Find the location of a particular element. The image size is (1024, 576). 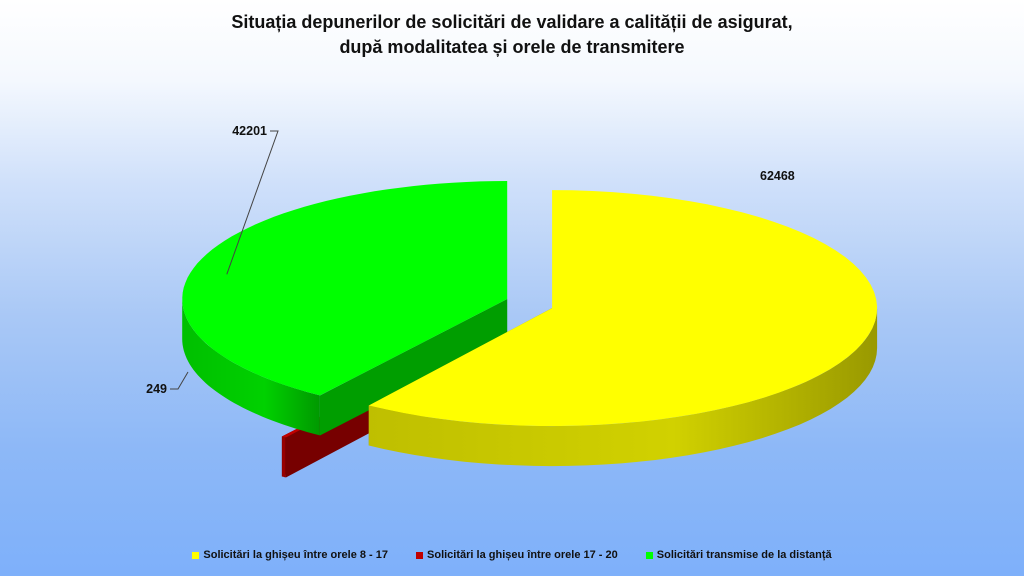

slice-distanta-top is located at coordinates (345, 288).